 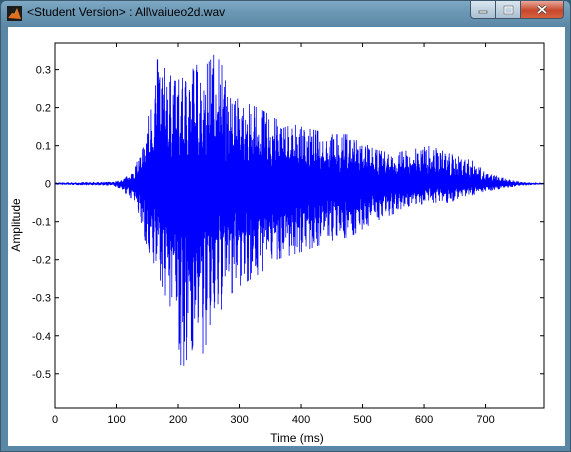 What do you see at coordinates (43, 71) in the screenshot?
I see `y-tick-label: 0.3` at bounding box center [43, 71].